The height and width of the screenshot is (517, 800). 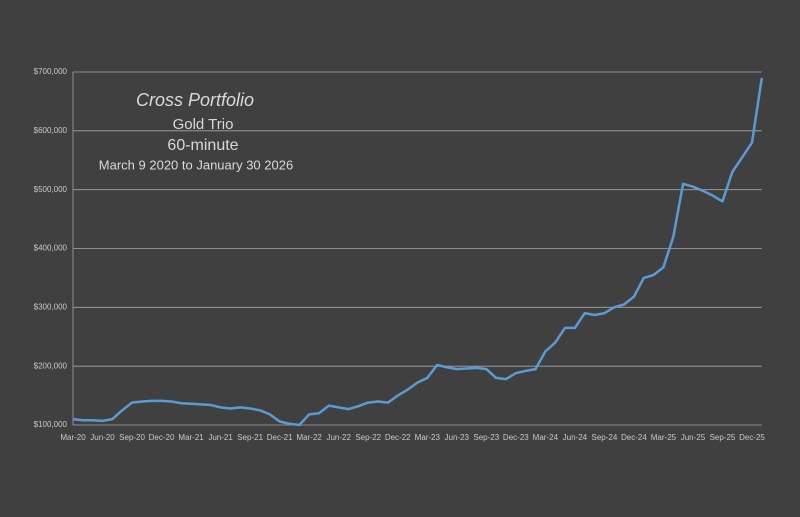 What do you see at coordinates (752, 437) in the screenshot?
I see `x-tick-label: Dec-25` at bounding box center [752, 437].